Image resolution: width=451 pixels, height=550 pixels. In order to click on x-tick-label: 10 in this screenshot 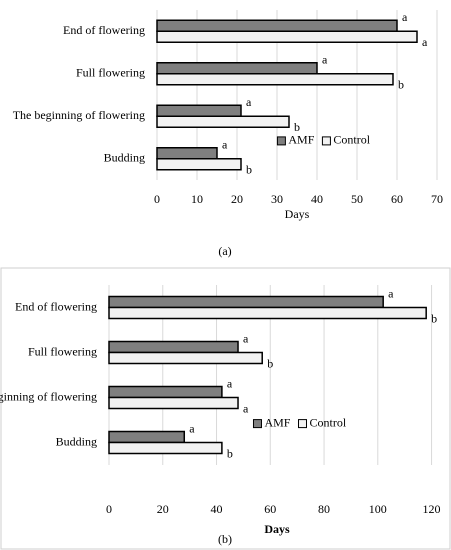, I will do `click(197, 199)`.